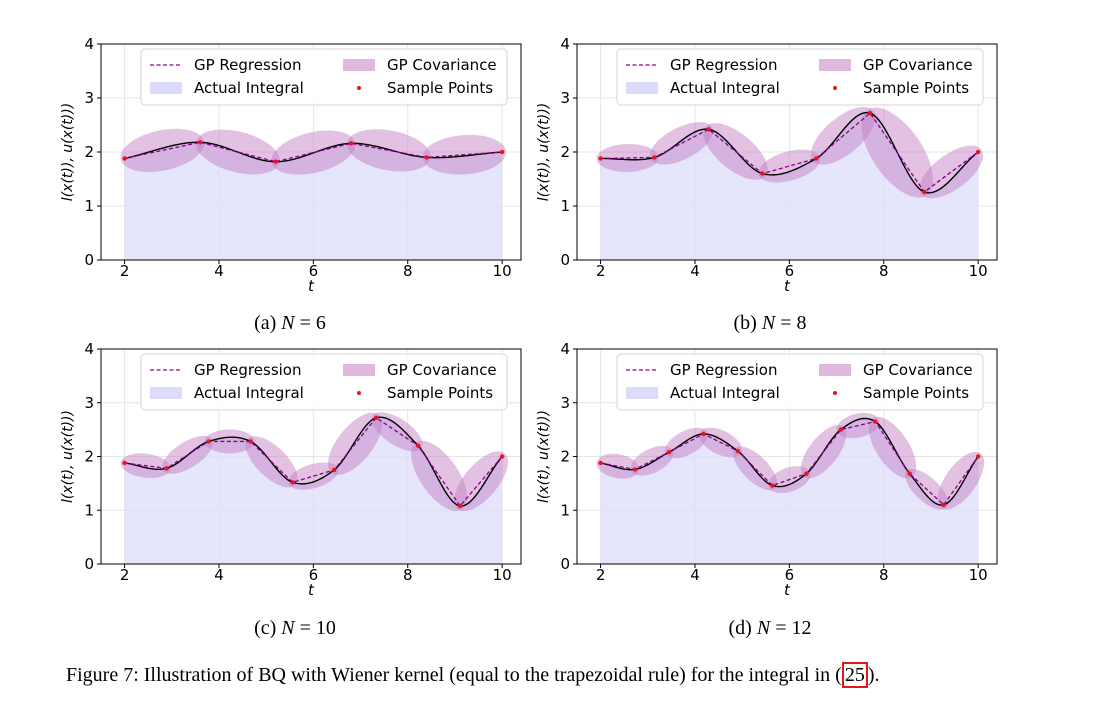 The width and height of the screenshot is (1100, 715). I want to click on y-axis-label: l(x(t)), u(x(t))), so click(68, 152).